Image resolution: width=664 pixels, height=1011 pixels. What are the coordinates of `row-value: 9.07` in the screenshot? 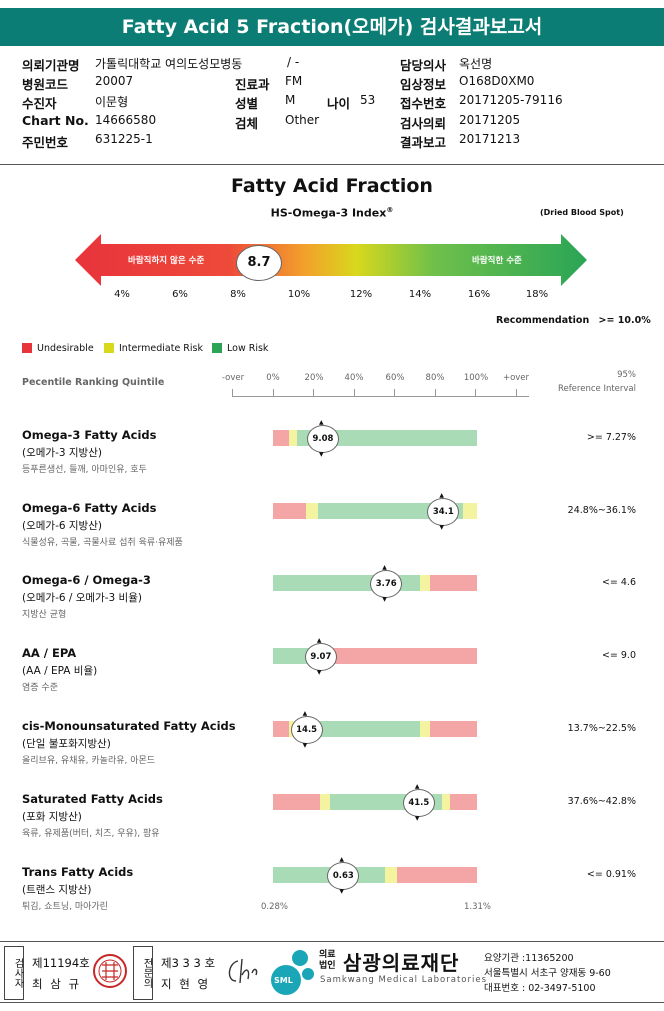 It's located at (321, 657).